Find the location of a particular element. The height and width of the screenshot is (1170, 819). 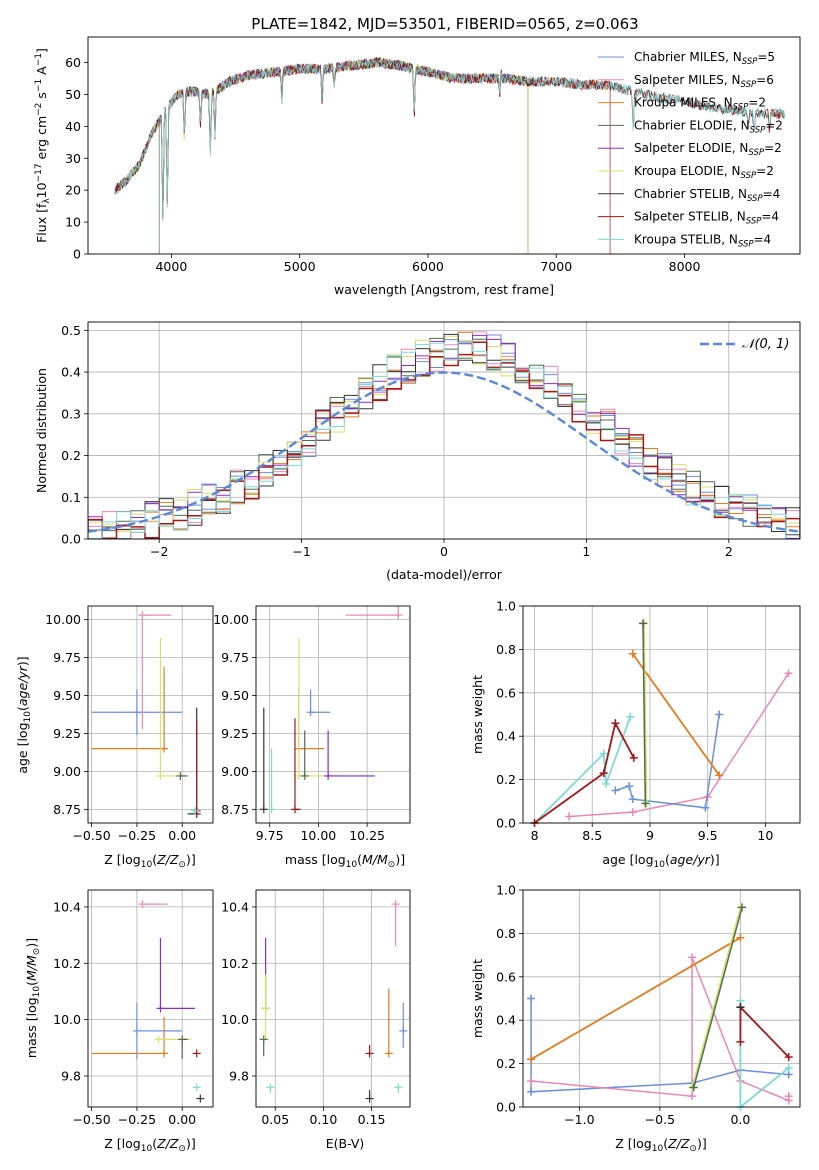

weight_vs_age-ylabel: mass weight is located at coordinates (477, 714).